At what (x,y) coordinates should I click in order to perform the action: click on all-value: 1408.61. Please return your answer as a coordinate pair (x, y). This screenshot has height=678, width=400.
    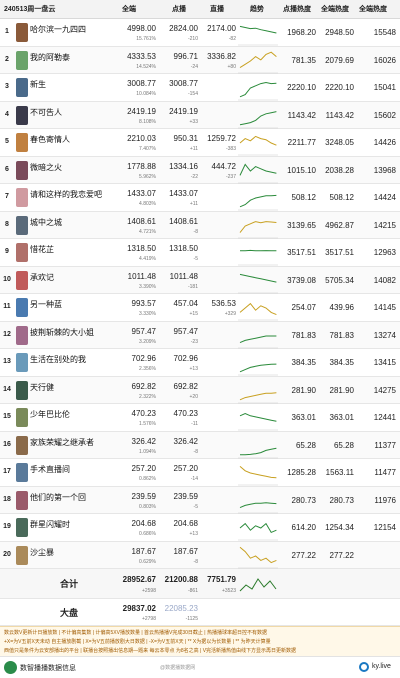
    Looking at the image, I should click on (141, 221).